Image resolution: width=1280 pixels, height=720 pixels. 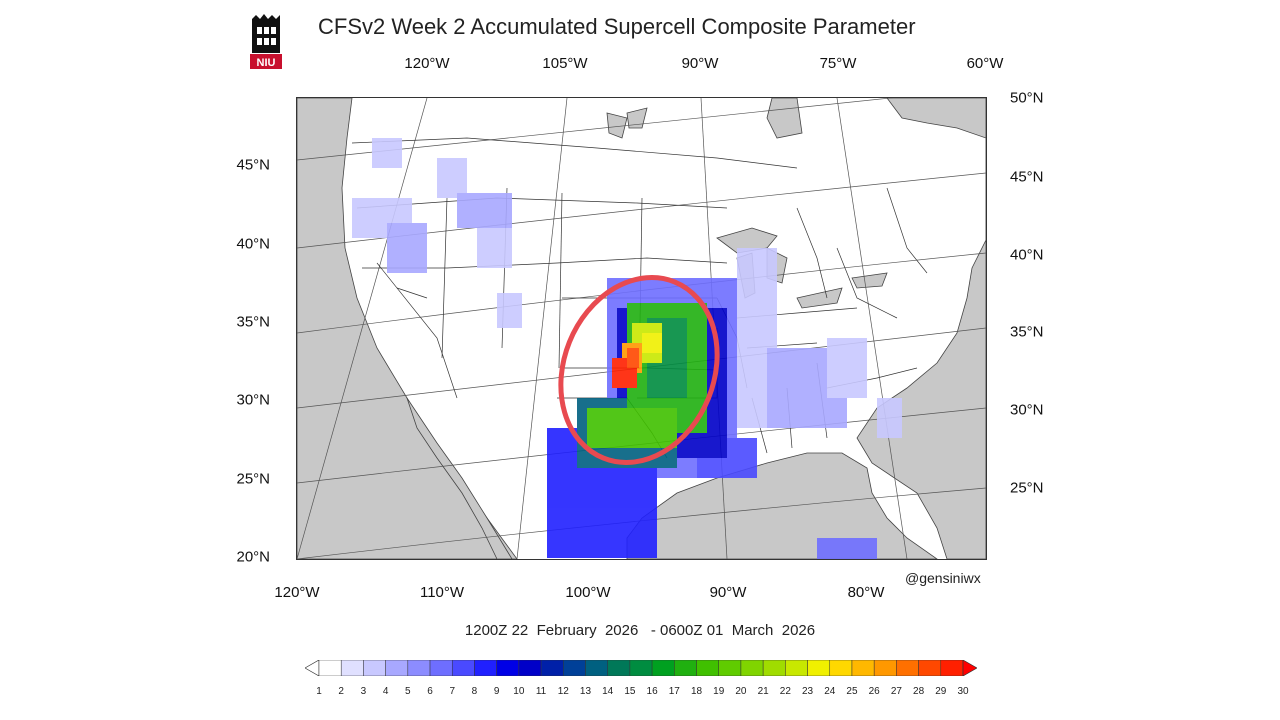 What do you see at coordinates (963, 691) in the screenshot?
I see `colorbar-tick-label: 30` at bounding box center [963, 691].